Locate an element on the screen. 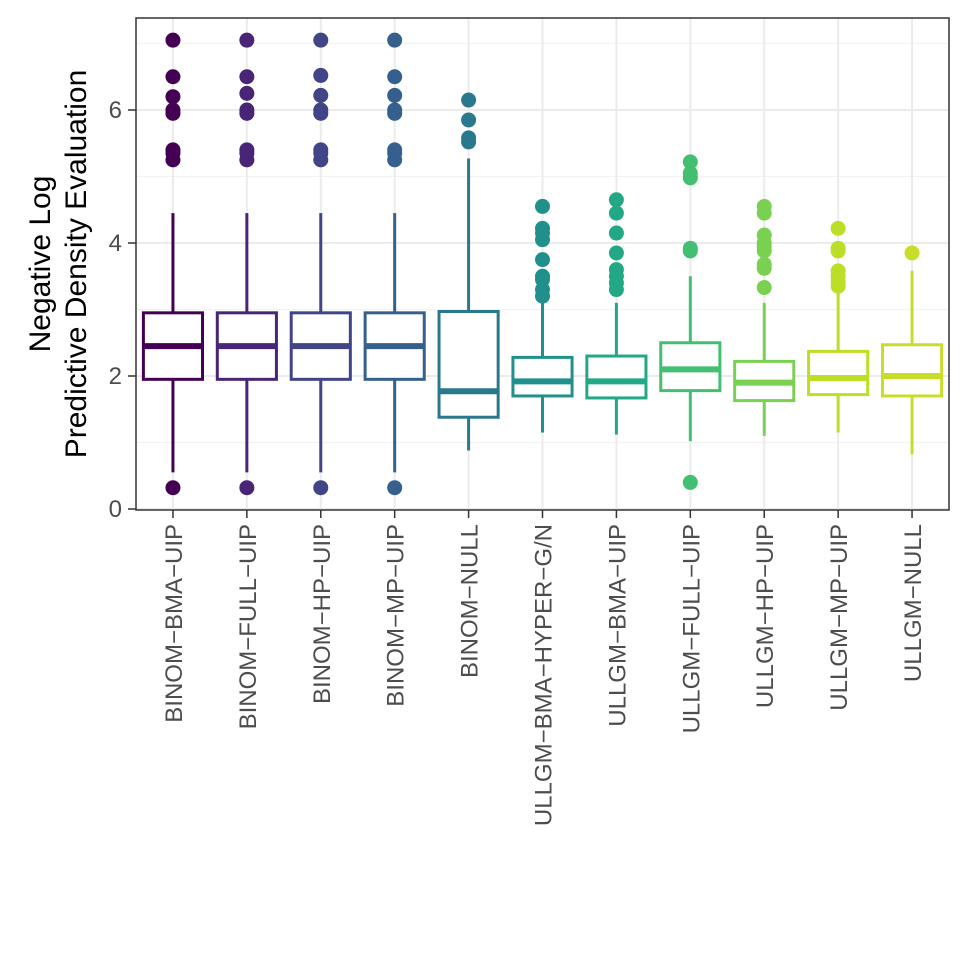 The height and width of the screenshot is (969, 969). y-tick-label: 4 is located at coordinates (115, 243).